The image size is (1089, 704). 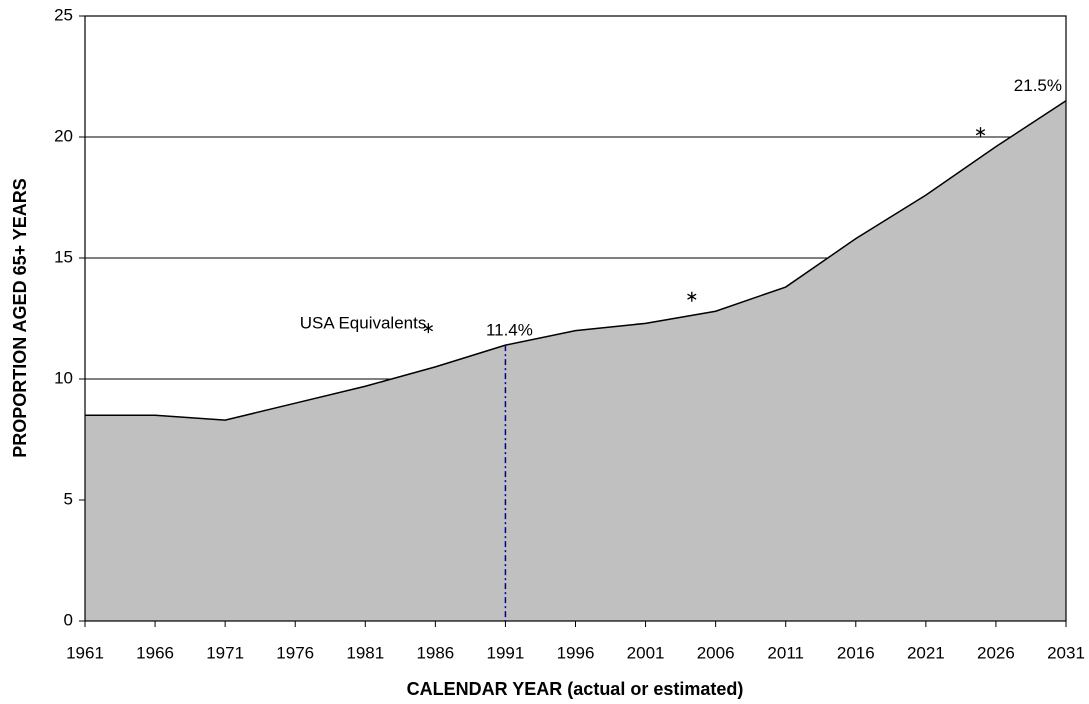 What do you see at coordinates (363, 323) in the screenshot?
I see `usa-annotation: USA Equivalents` at bounding box center [363, 323].